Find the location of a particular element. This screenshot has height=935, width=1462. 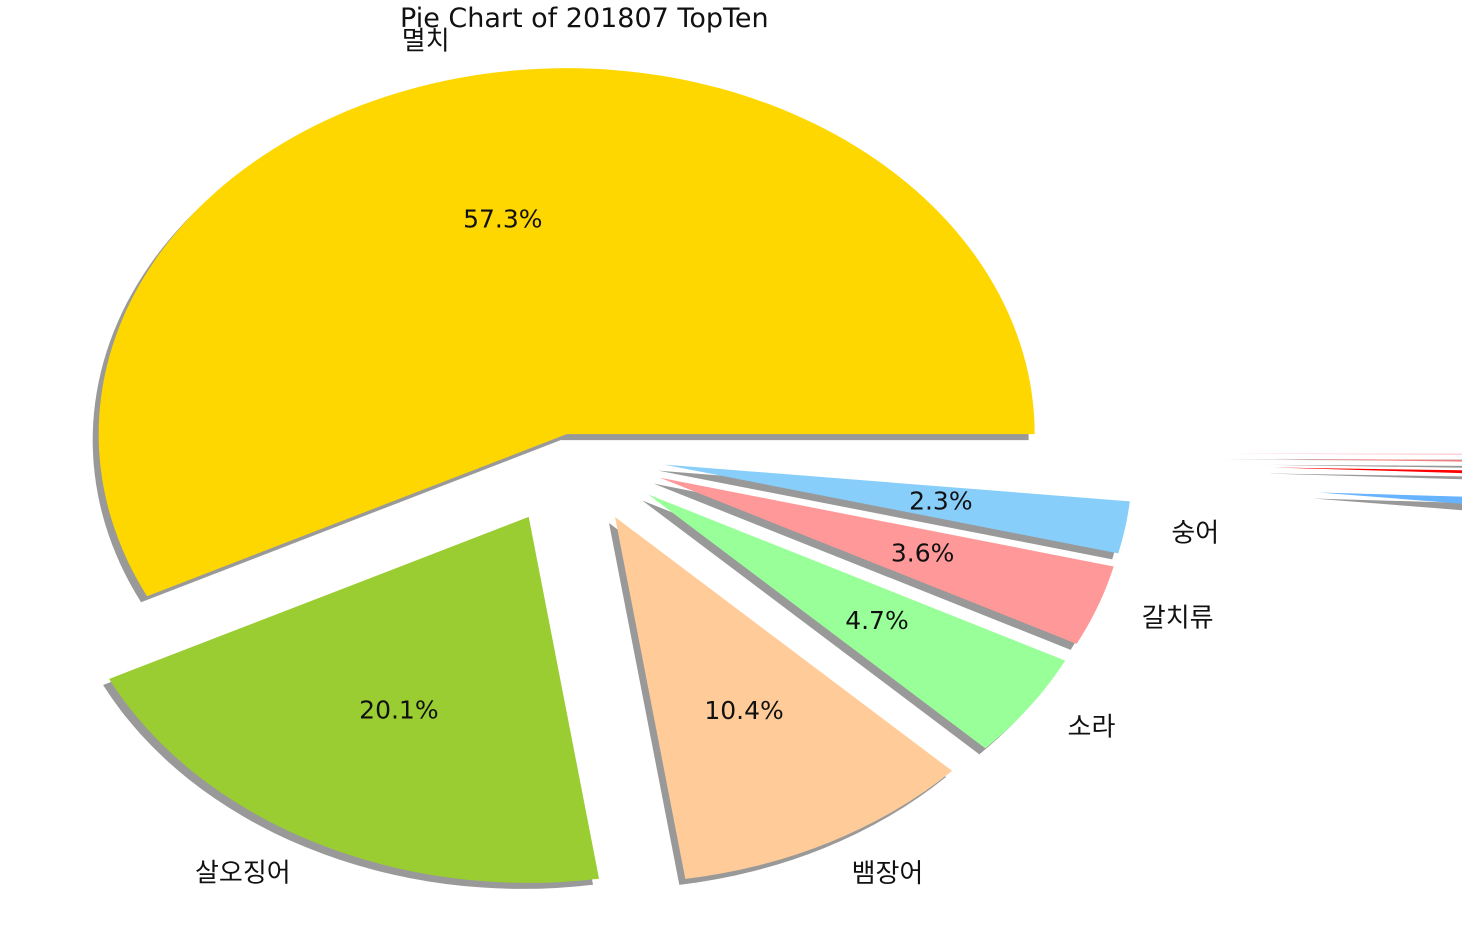

slice-percent-label: 20.1% is located at coordinates (398, 710).